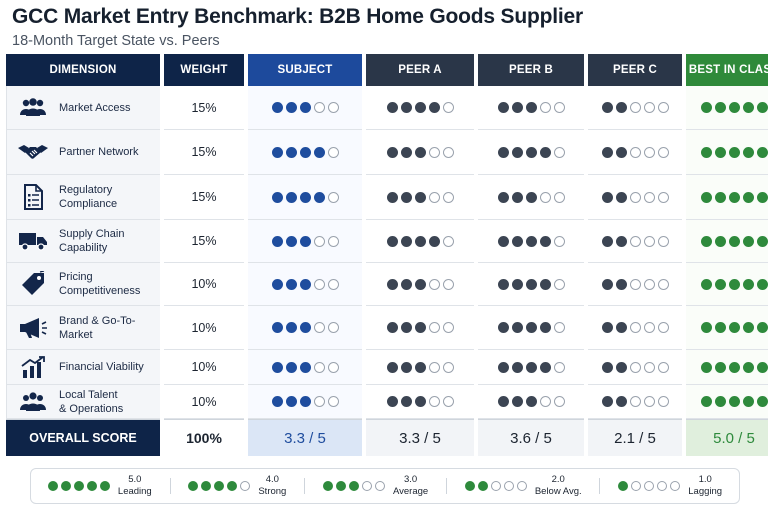  I want to click on dimension-cell: Brand & Go-To- Market, so click(83, 328).